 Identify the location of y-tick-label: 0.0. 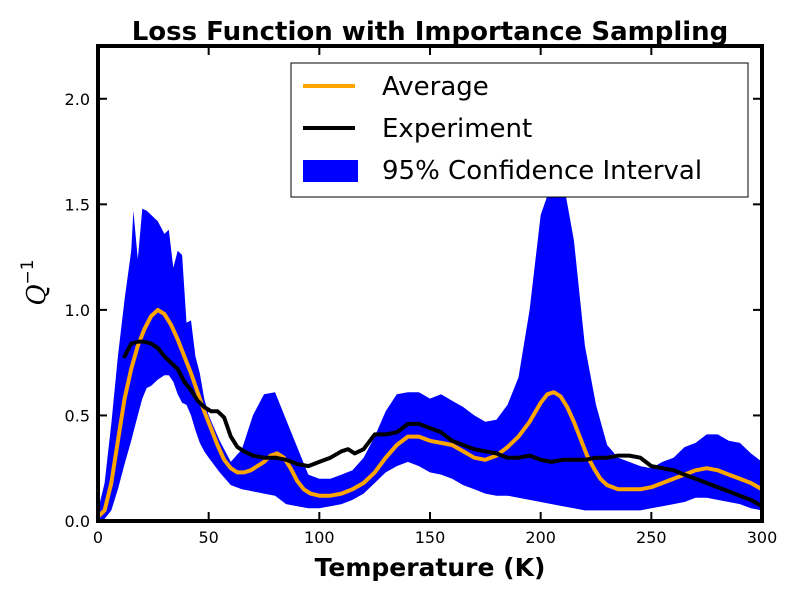
(77, 521).